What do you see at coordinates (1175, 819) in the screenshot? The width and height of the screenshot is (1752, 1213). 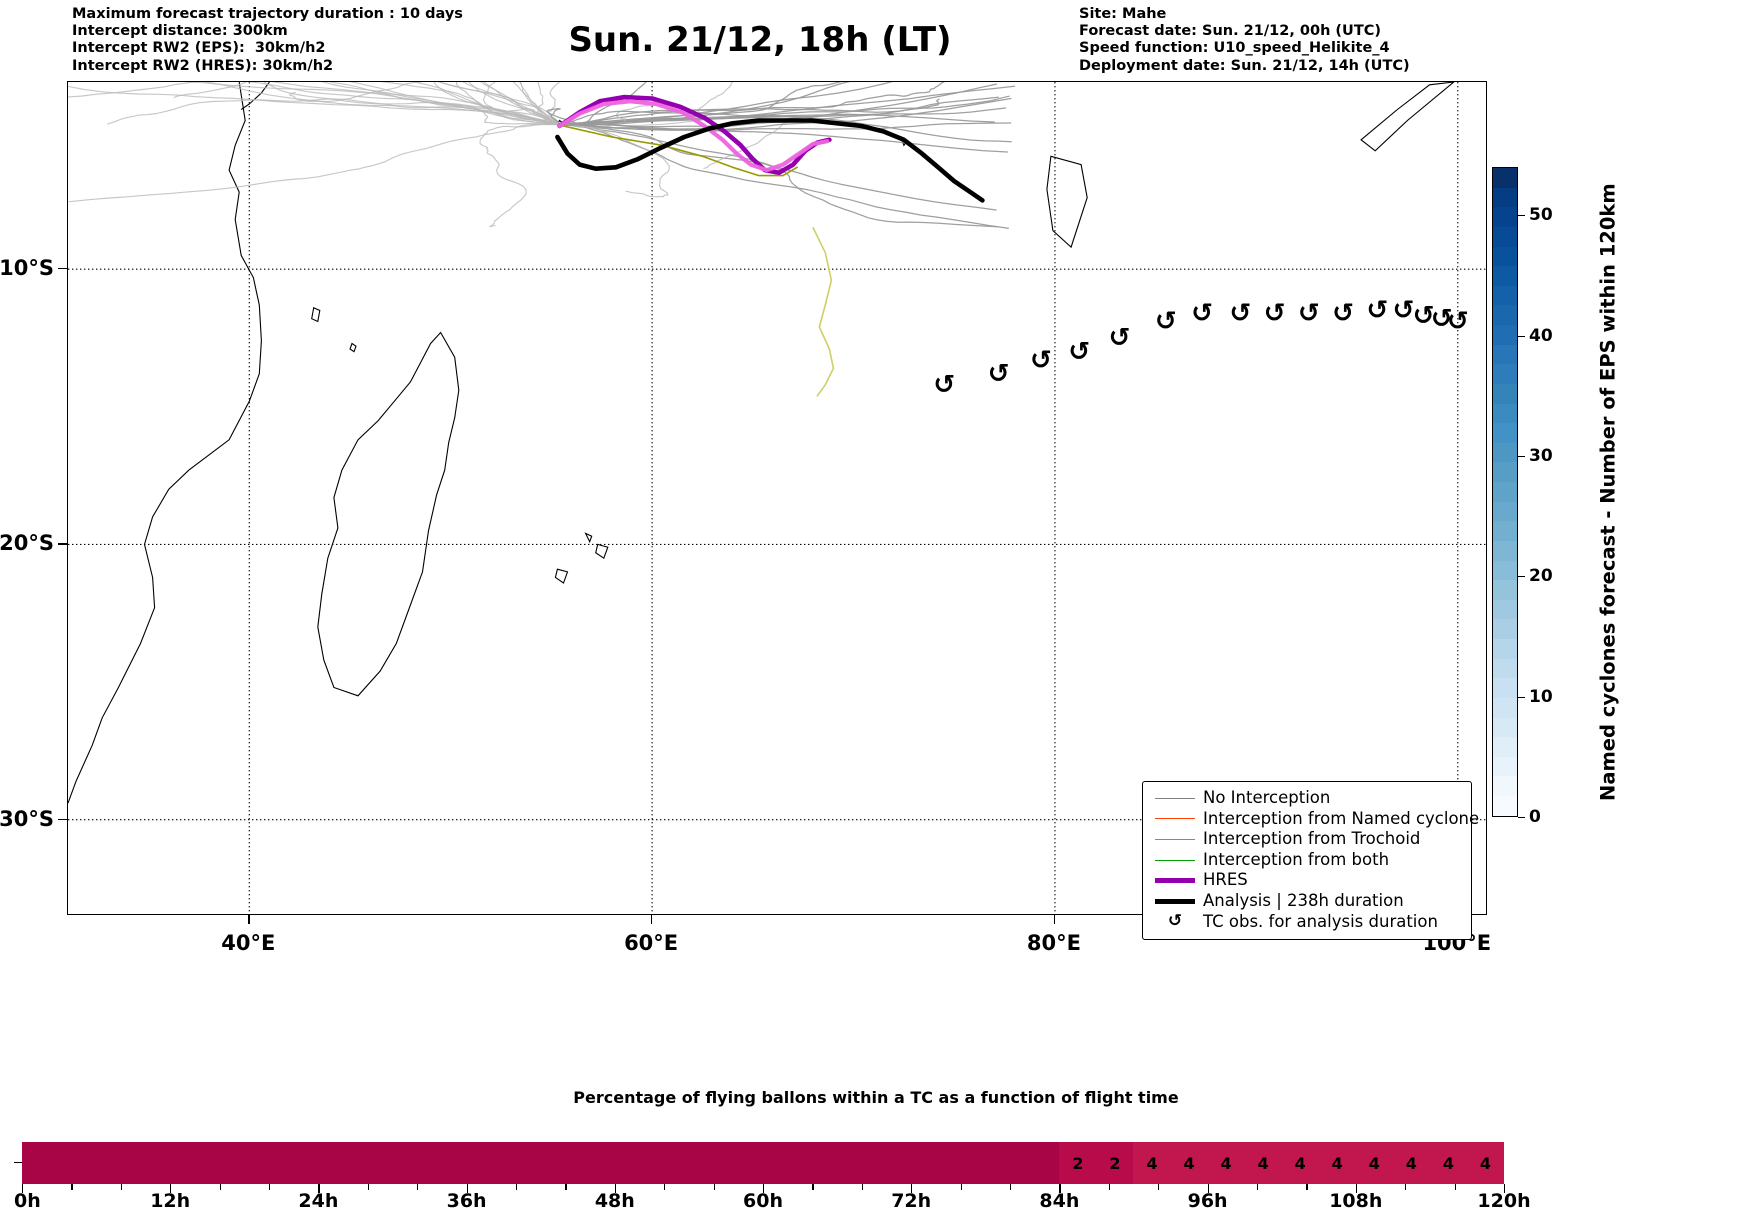 I see `legend-key-interception-named-cyclone` at bounding box center [1175, 819].